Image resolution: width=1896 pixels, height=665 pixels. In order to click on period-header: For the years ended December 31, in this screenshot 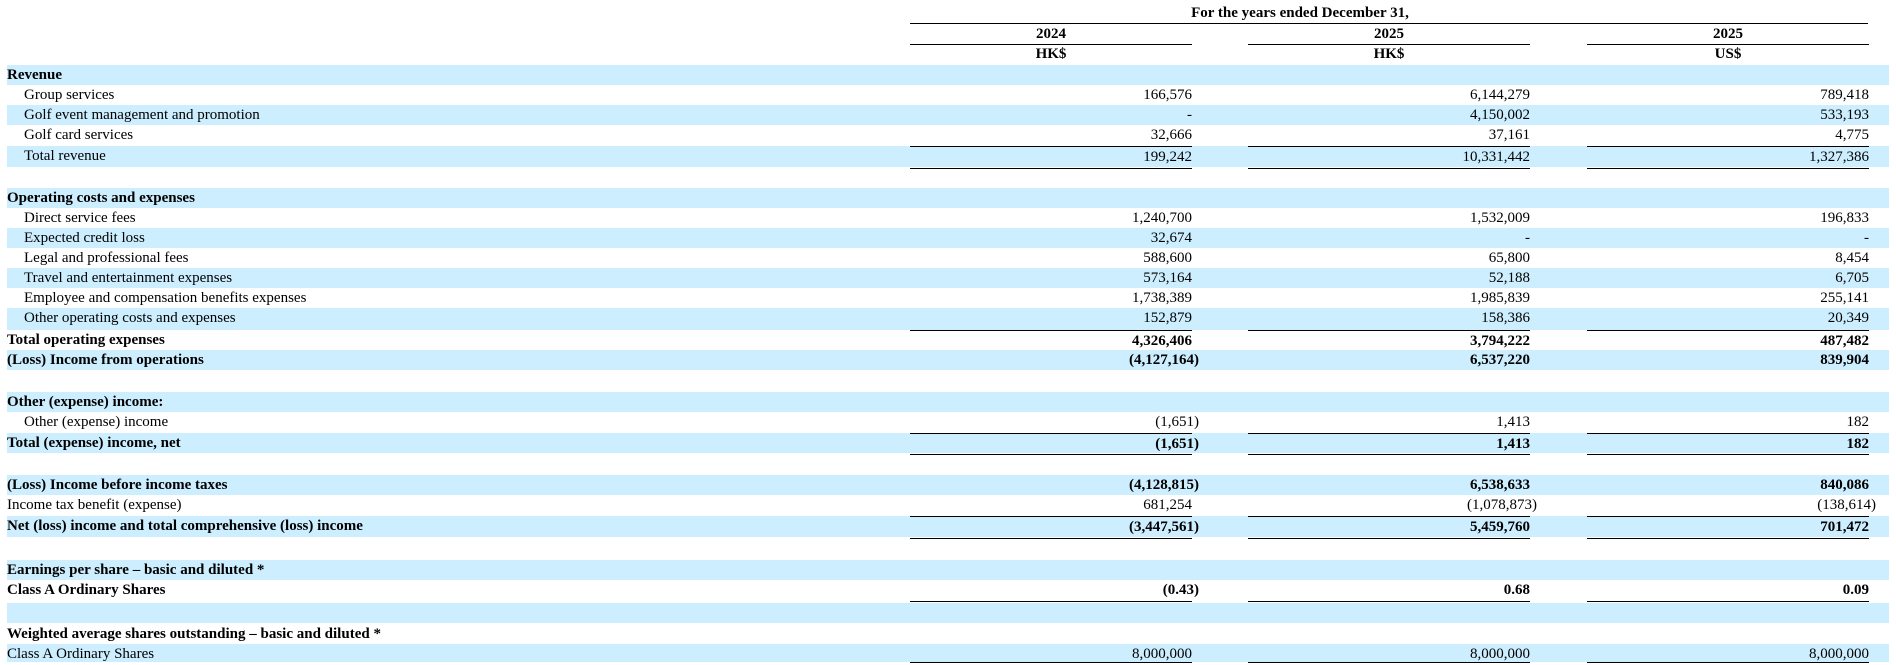, I will do `click(1300, 13)`.